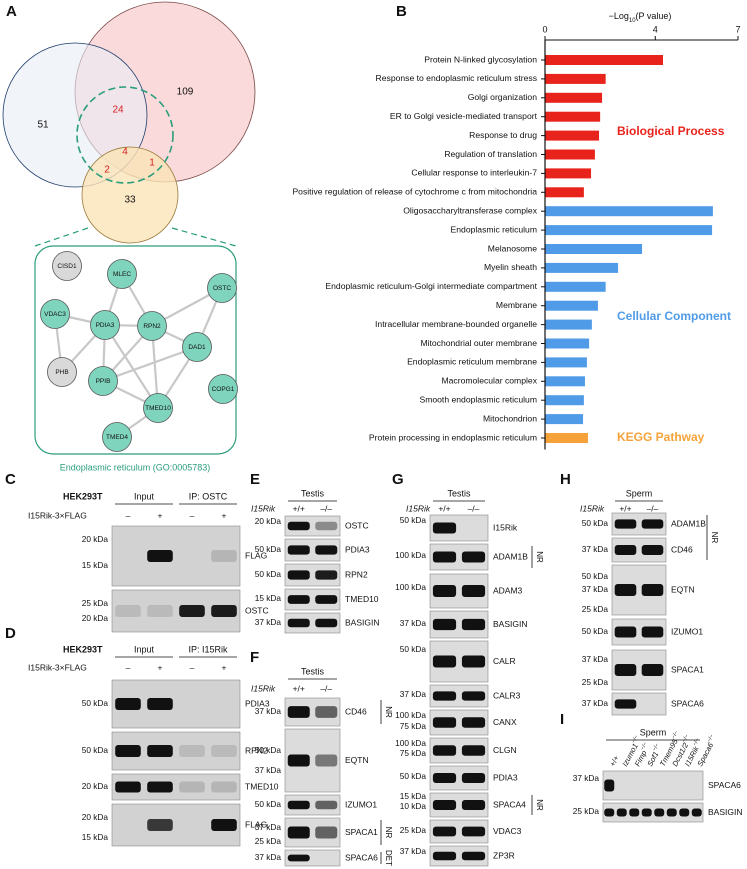 This screenshot has height=869, width=747. I want to click on protein-label: OSTC, so click(357, 525).